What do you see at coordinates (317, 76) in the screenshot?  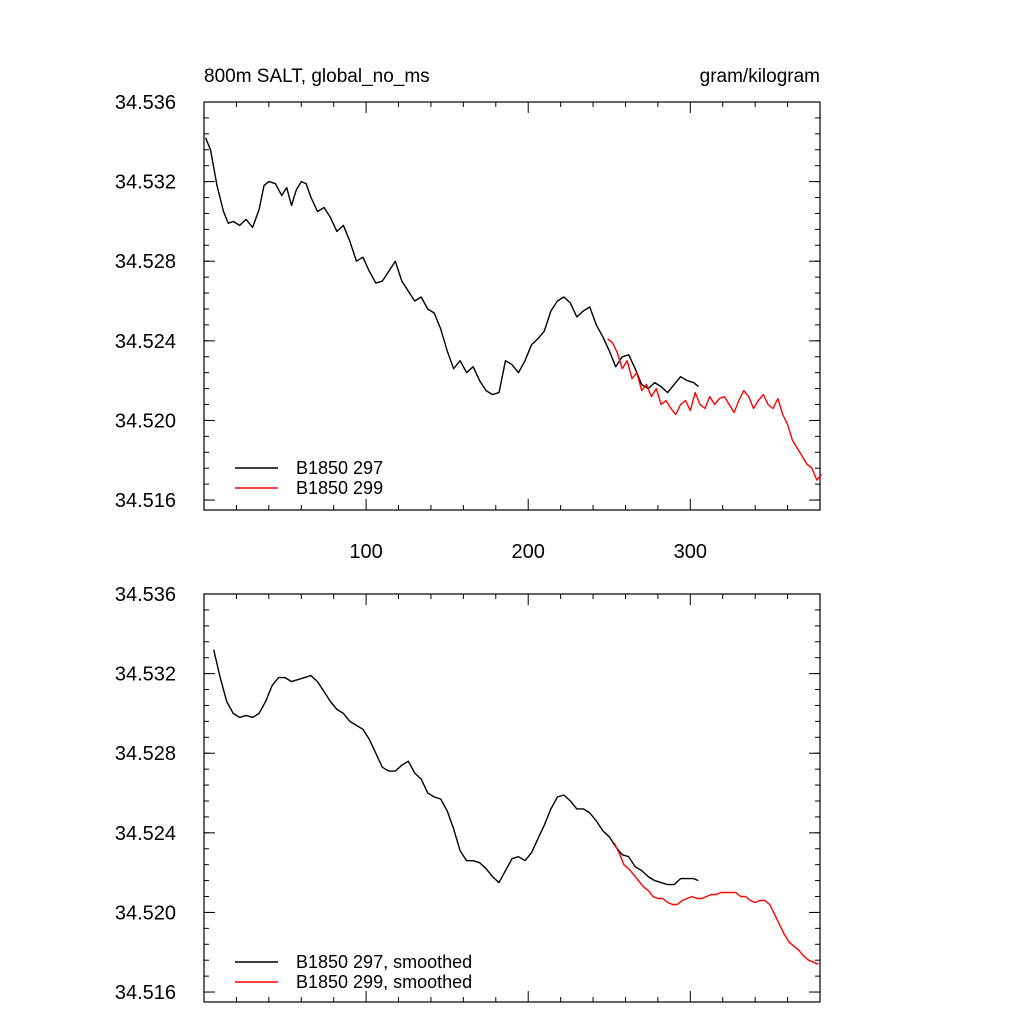 I see `top-panel-title-left: 800m SALT, global_no_ms` at bounding box center [317, 76].